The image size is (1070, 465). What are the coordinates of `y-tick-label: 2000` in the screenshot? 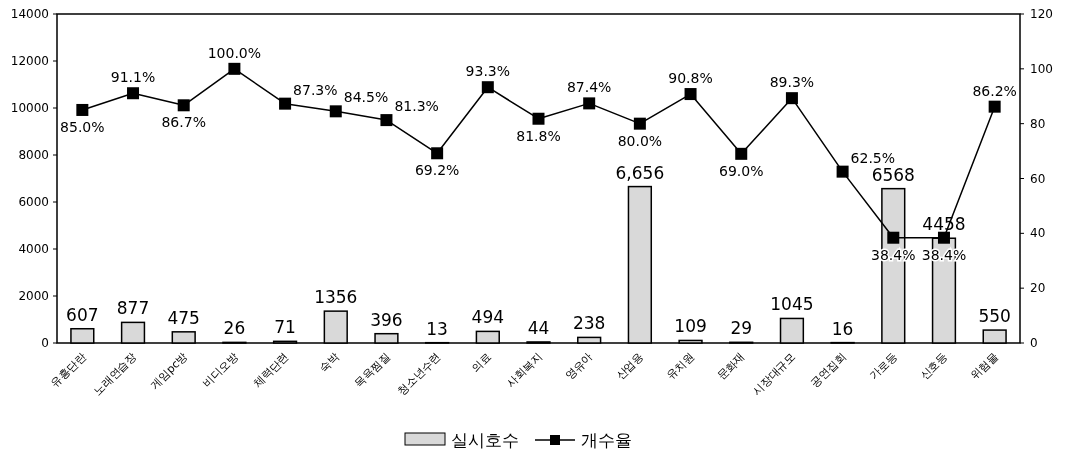 It's located at (33, 296).